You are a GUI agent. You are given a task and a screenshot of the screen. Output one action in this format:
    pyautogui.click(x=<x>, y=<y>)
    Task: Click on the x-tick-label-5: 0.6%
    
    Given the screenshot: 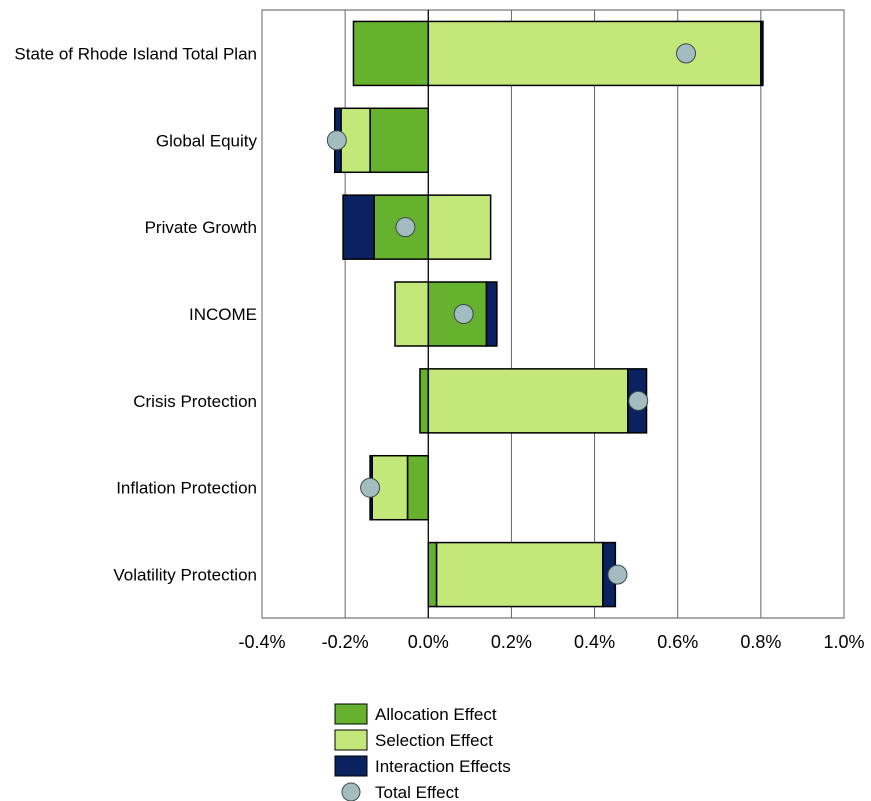 What is the action you would take?
    pyautogui.click(x=677, y=642)
    